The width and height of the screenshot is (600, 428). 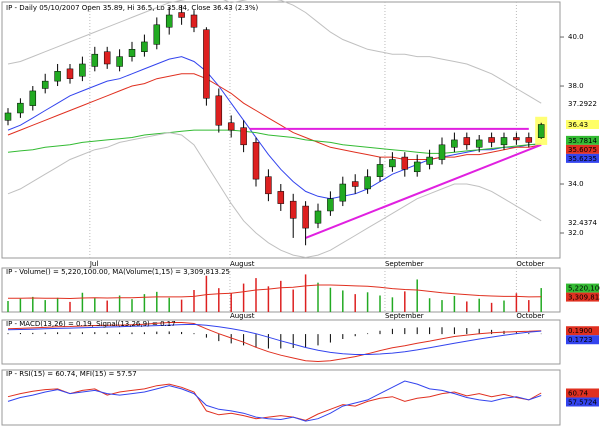 I want to click on price-label: 0.1900, so click(x=580, y=331).